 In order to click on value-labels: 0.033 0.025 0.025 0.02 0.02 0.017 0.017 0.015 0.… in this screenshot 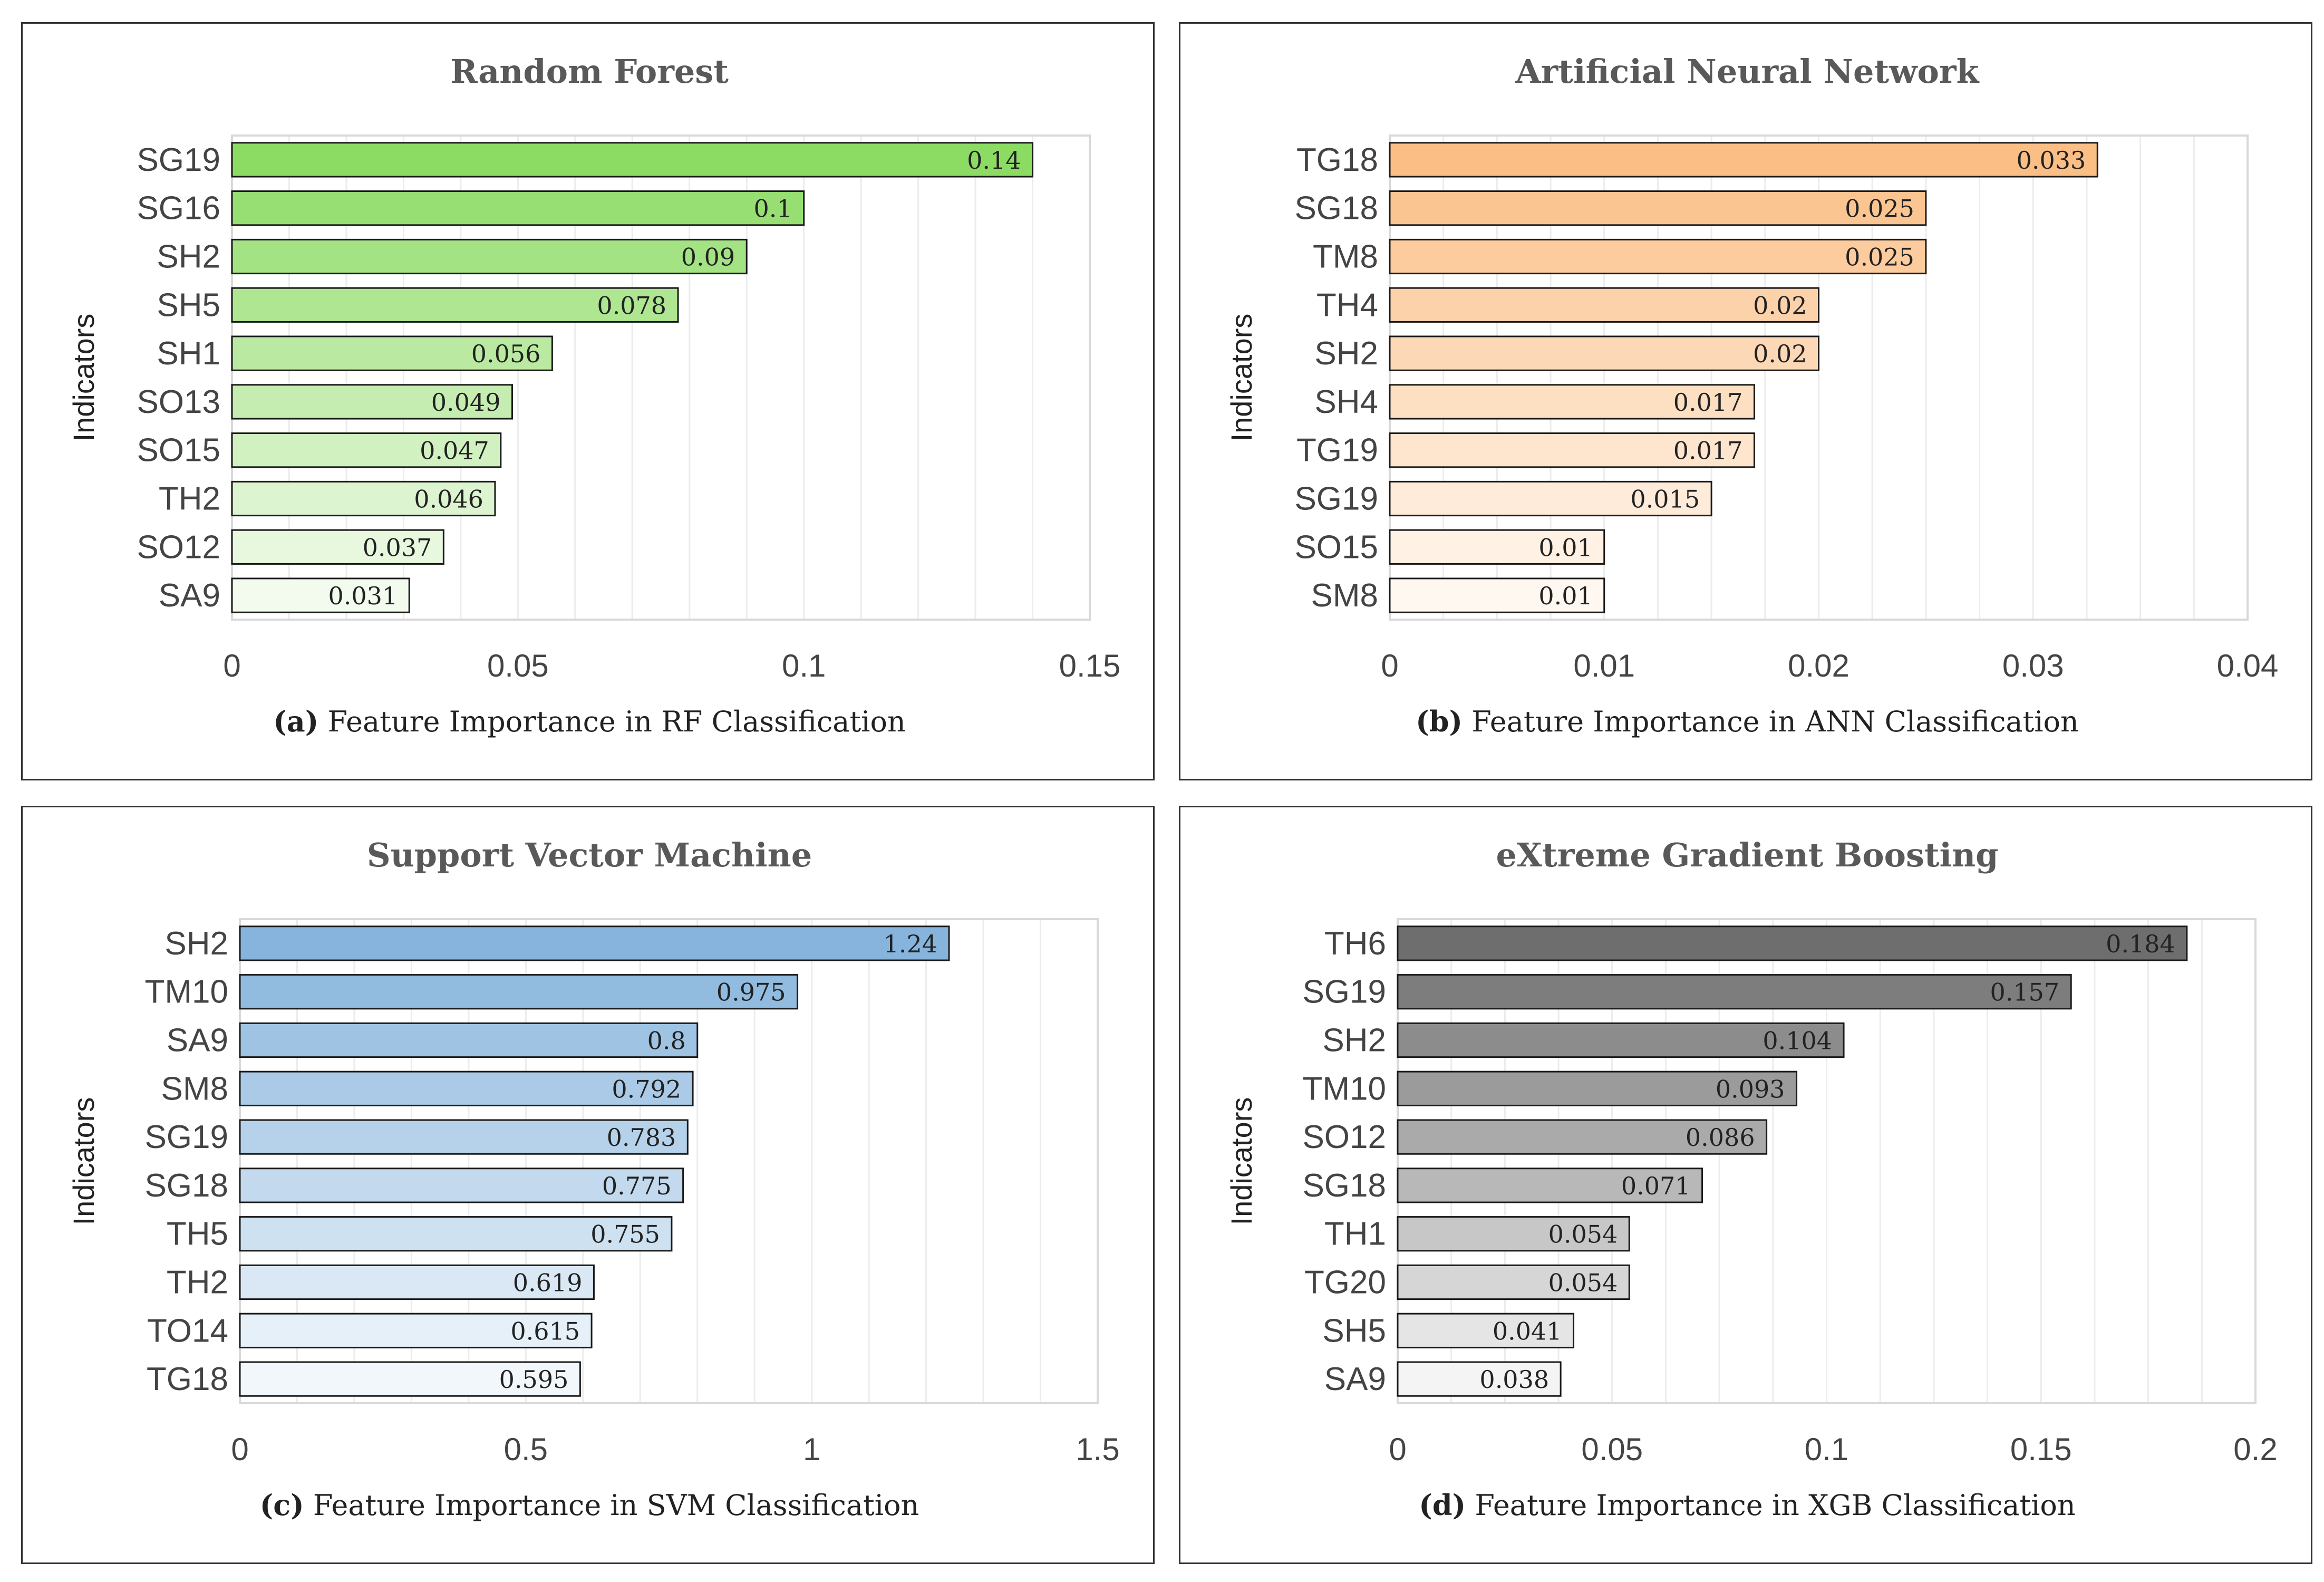, I will do `click(1812, 378)`.